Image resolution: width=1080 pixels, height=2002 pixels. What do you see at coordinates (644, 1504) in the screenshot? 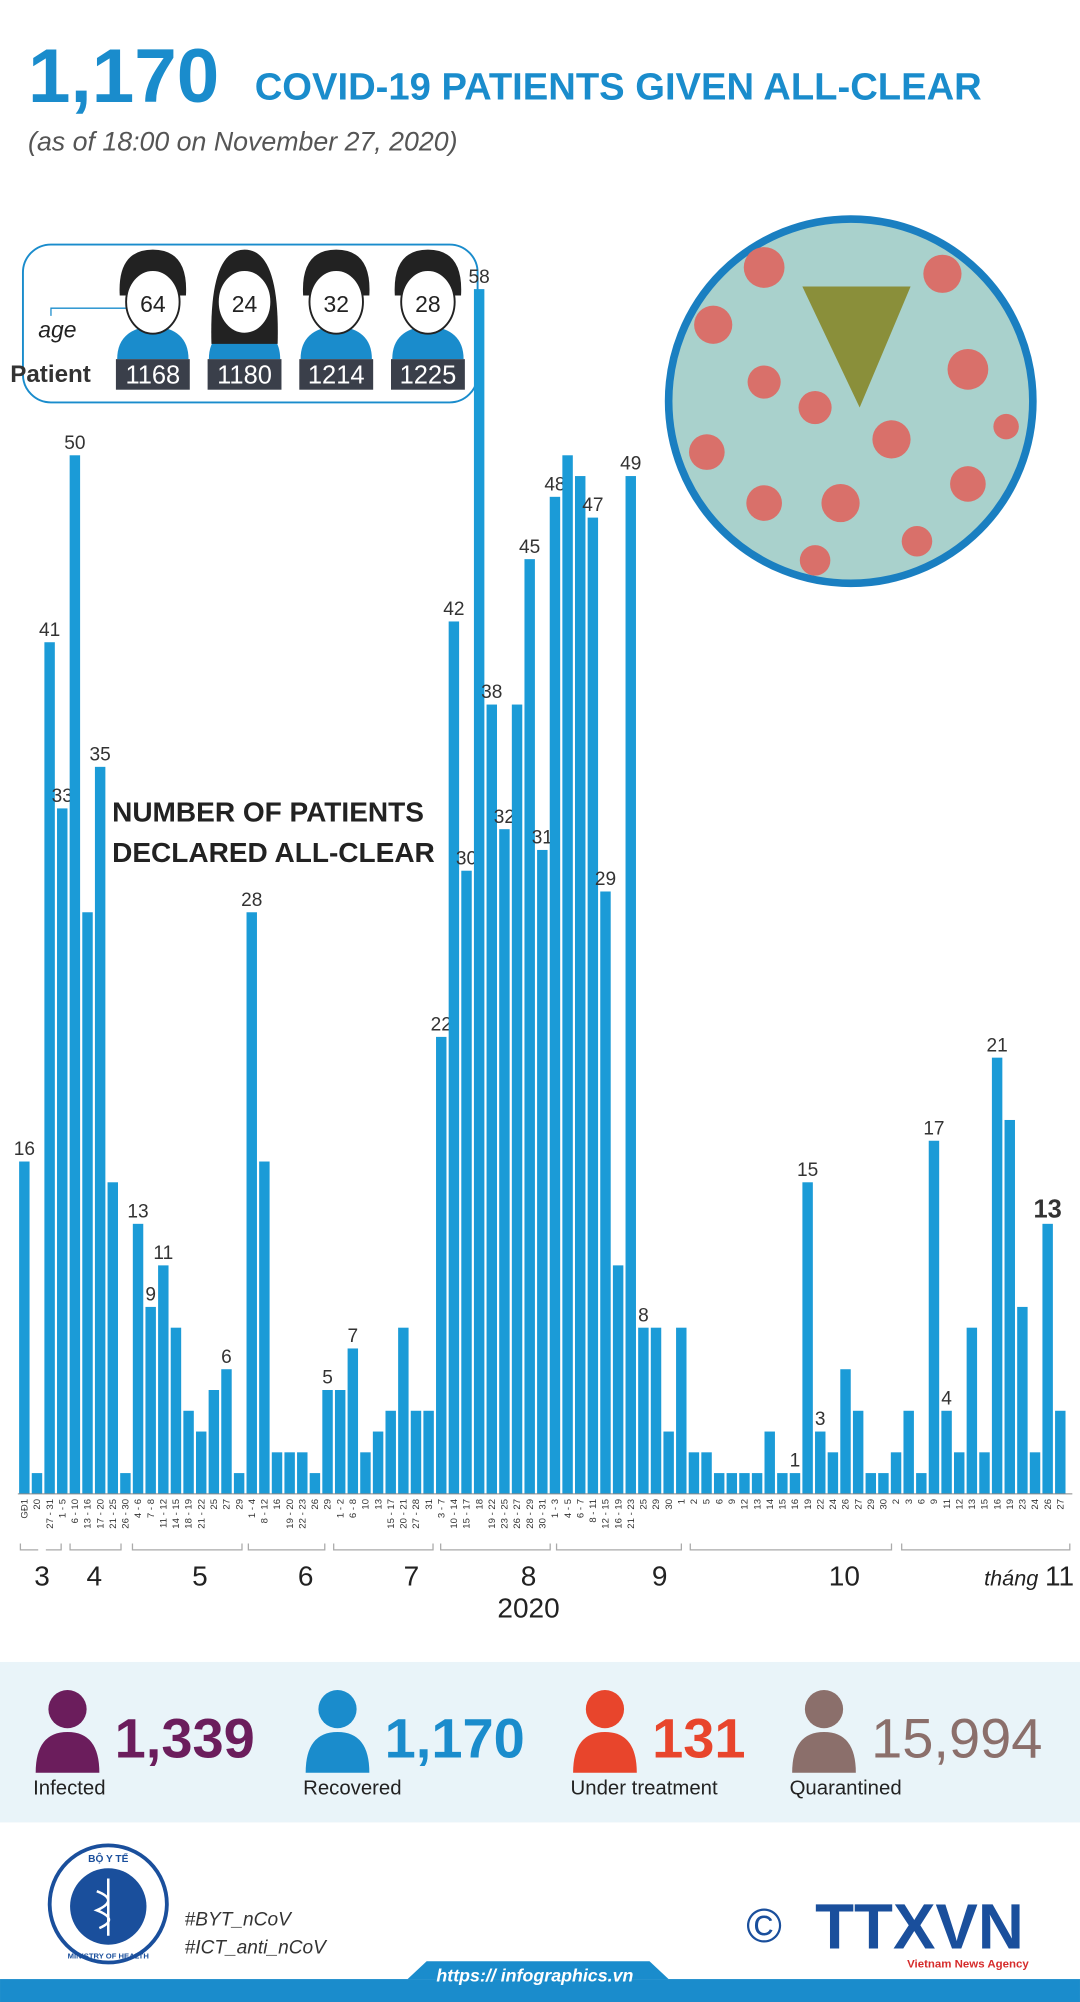
I see `x-tick-label: 25` at bounding box center [644, 1504].